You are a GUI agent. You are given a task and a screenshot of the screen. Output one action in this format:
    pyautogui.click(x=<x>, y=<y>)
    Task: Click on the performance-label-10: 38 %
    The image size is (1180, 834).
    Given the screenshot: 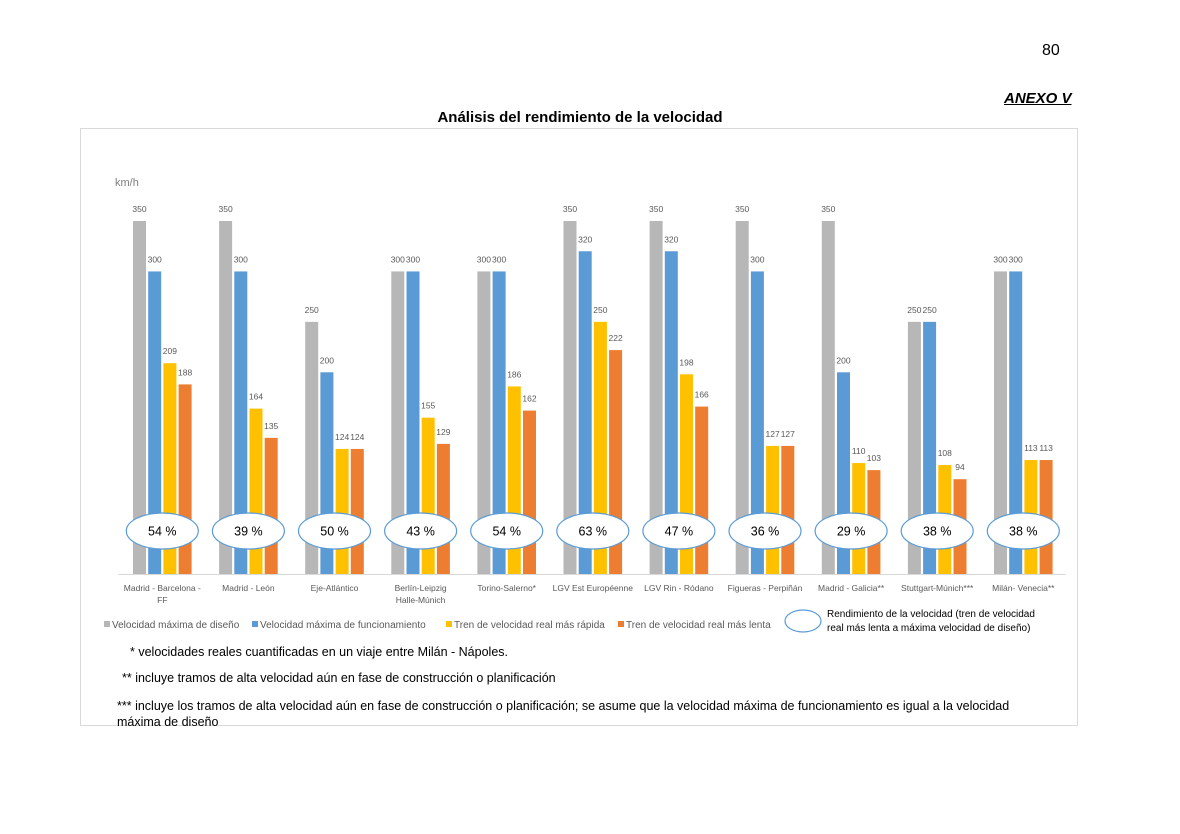 What is the action you would take?
    pyautogui.click(x=937, y=532)
    